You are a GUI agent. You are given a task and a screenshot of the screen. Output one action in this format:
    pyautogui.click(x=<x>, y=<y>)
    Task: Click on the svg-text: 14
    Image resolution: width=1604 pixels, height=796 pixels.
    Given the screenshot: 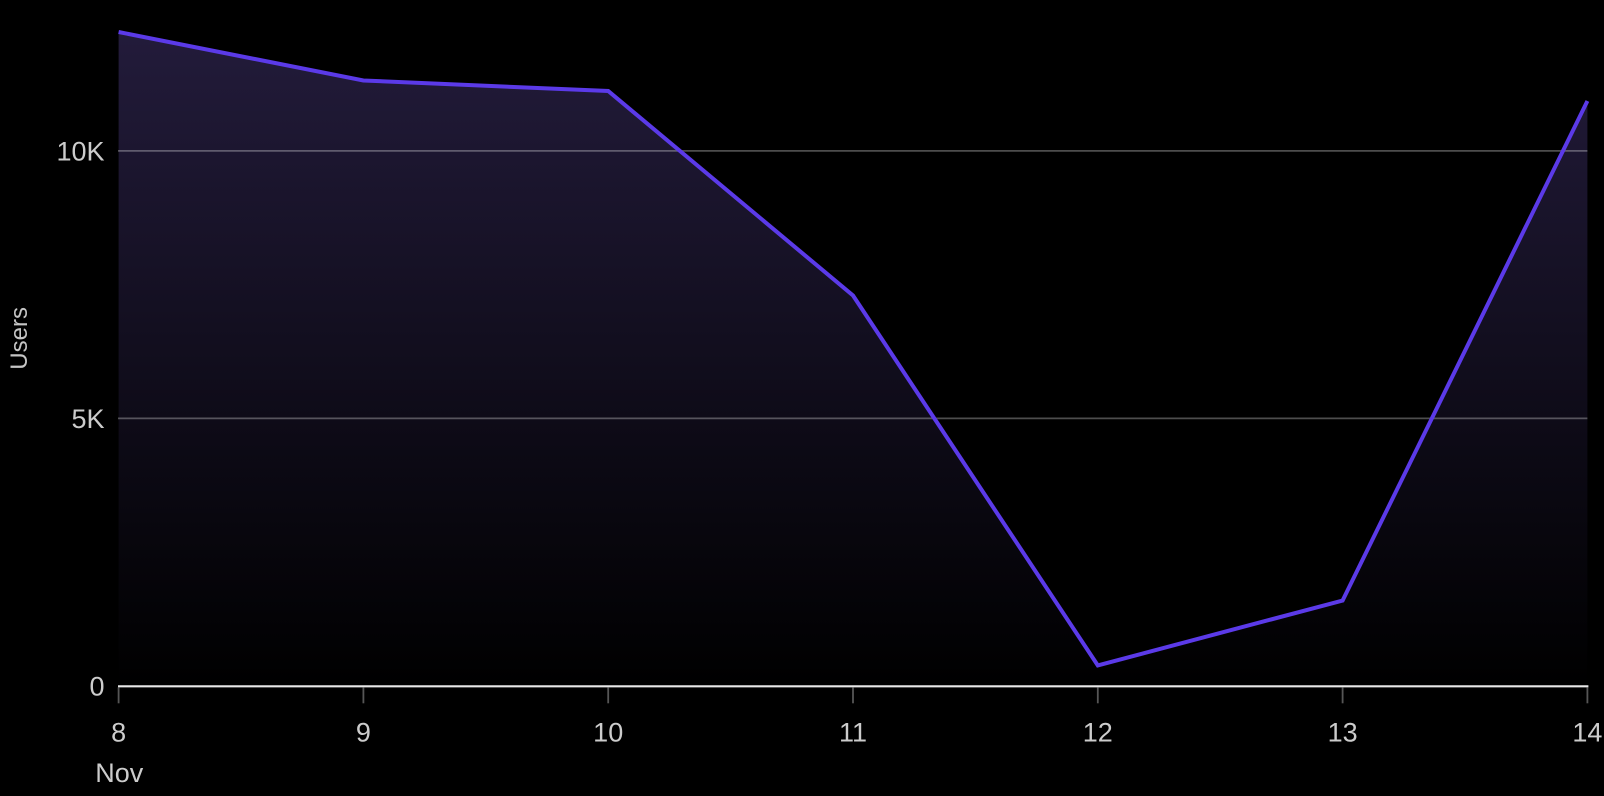 What is the action you would take?
    pyautogui.click(x=1587, y=733)
    